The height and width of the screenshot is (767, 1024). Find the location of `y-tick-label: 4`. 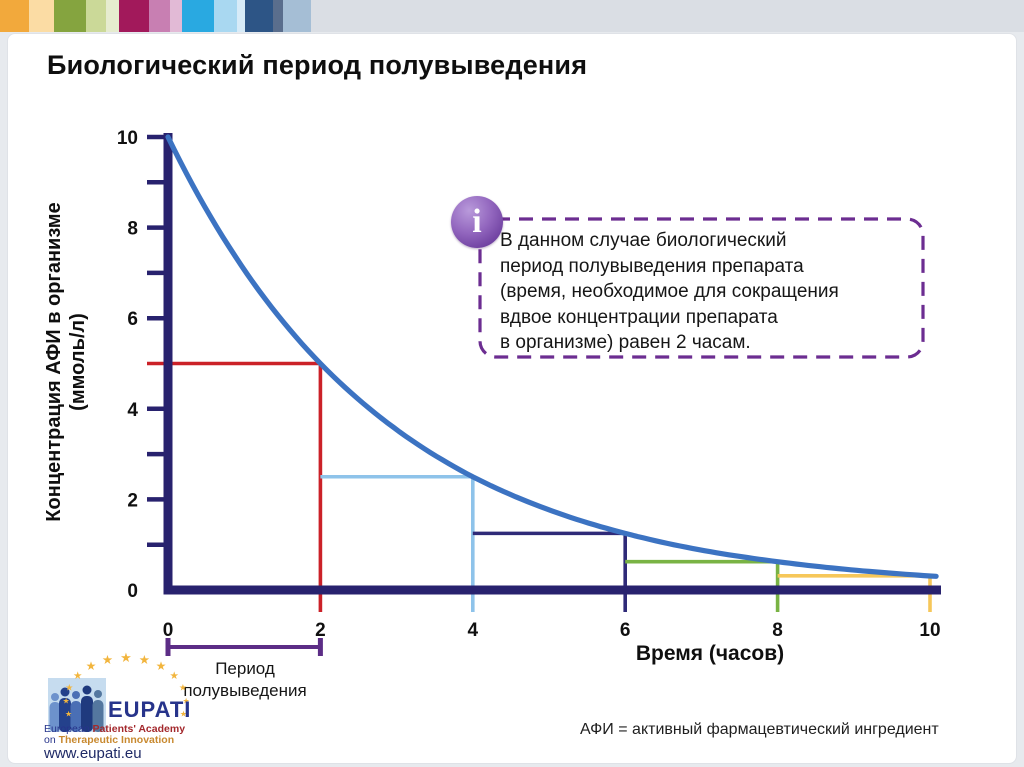

y-tick-label: 4 is located at coordinates (132, 410).